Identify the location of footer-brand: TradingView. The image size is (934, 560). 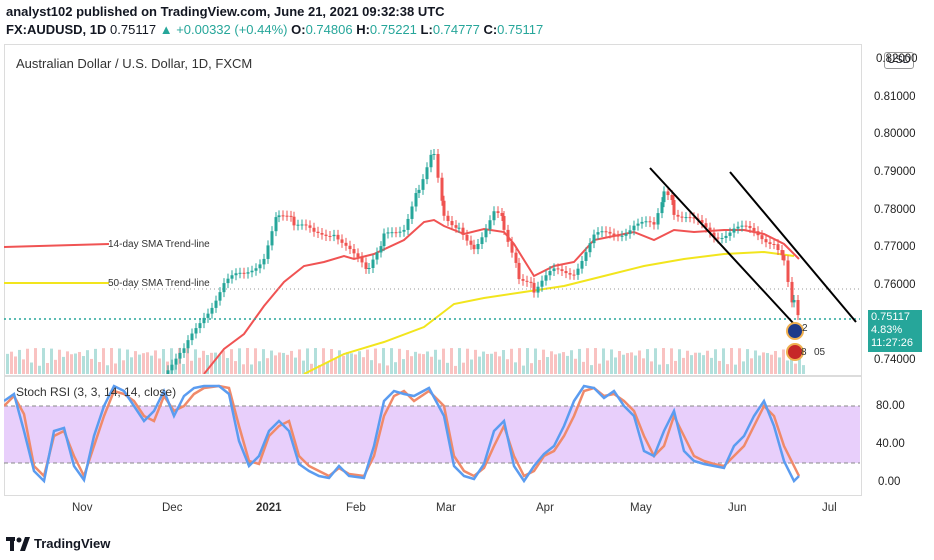
(58, 543).